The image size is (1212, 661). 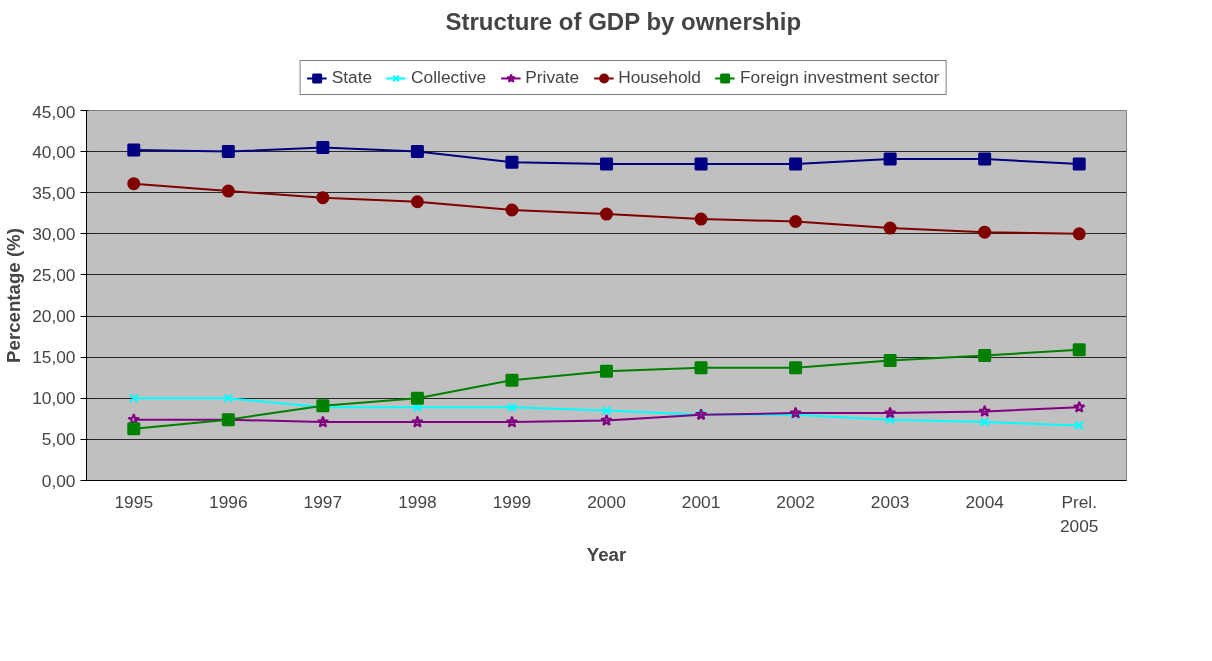 I want to click on x-tick-label: 1997, so click(x=323, y=501).